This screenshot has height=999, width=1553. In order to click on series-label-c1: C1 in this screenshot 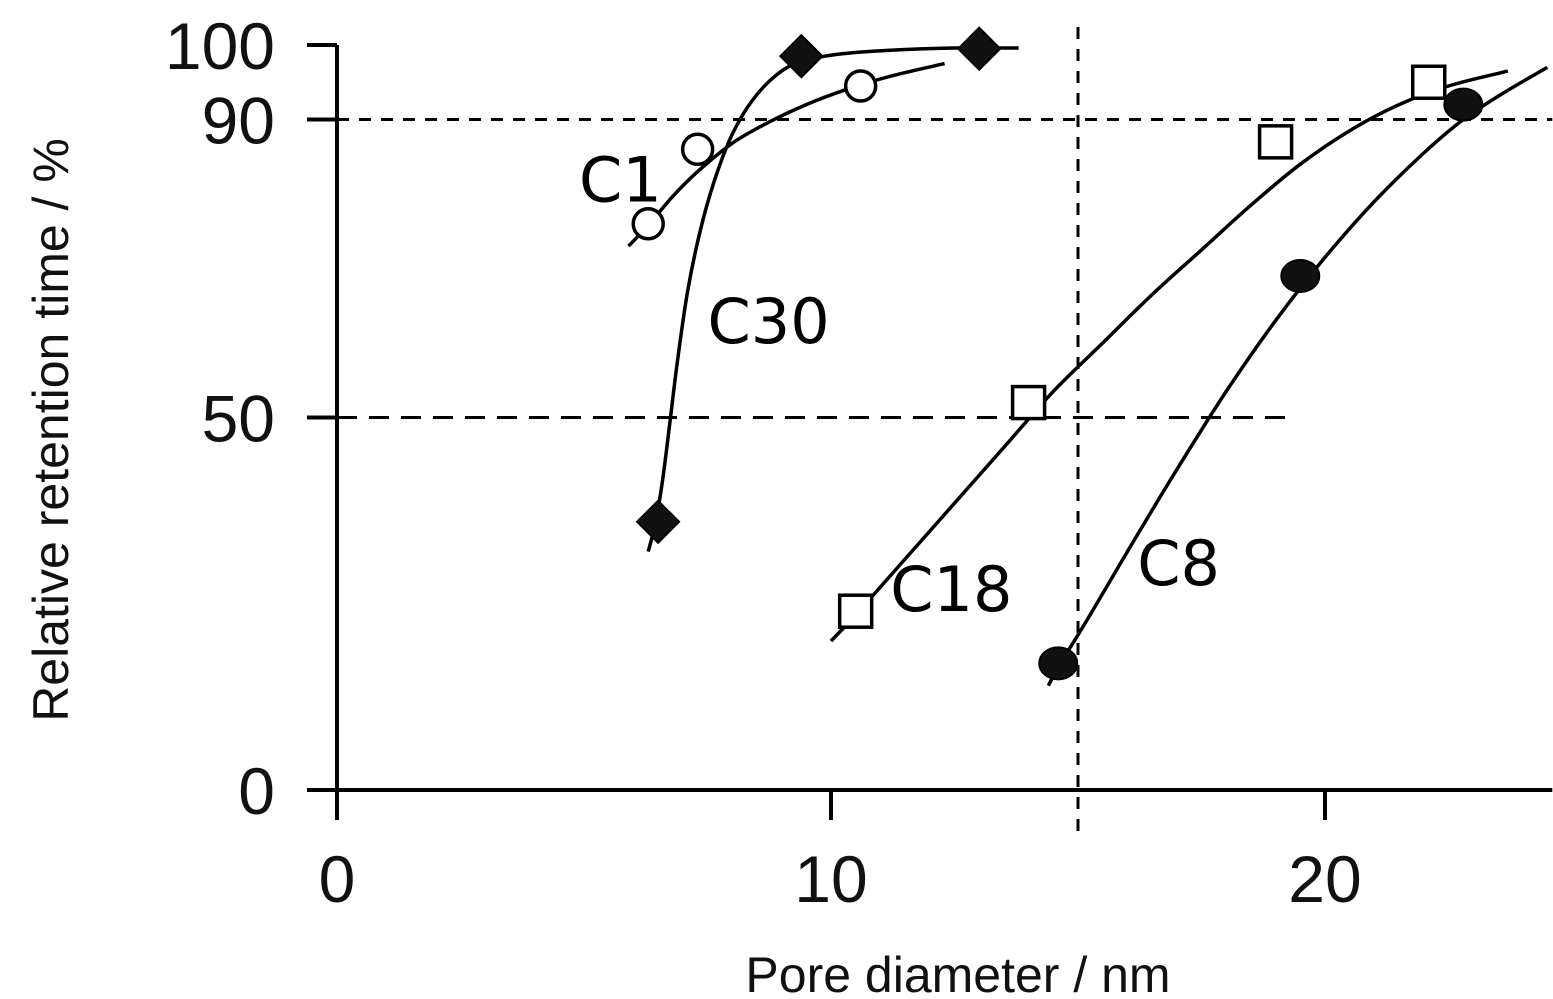, I will do `click(620, 179)`.